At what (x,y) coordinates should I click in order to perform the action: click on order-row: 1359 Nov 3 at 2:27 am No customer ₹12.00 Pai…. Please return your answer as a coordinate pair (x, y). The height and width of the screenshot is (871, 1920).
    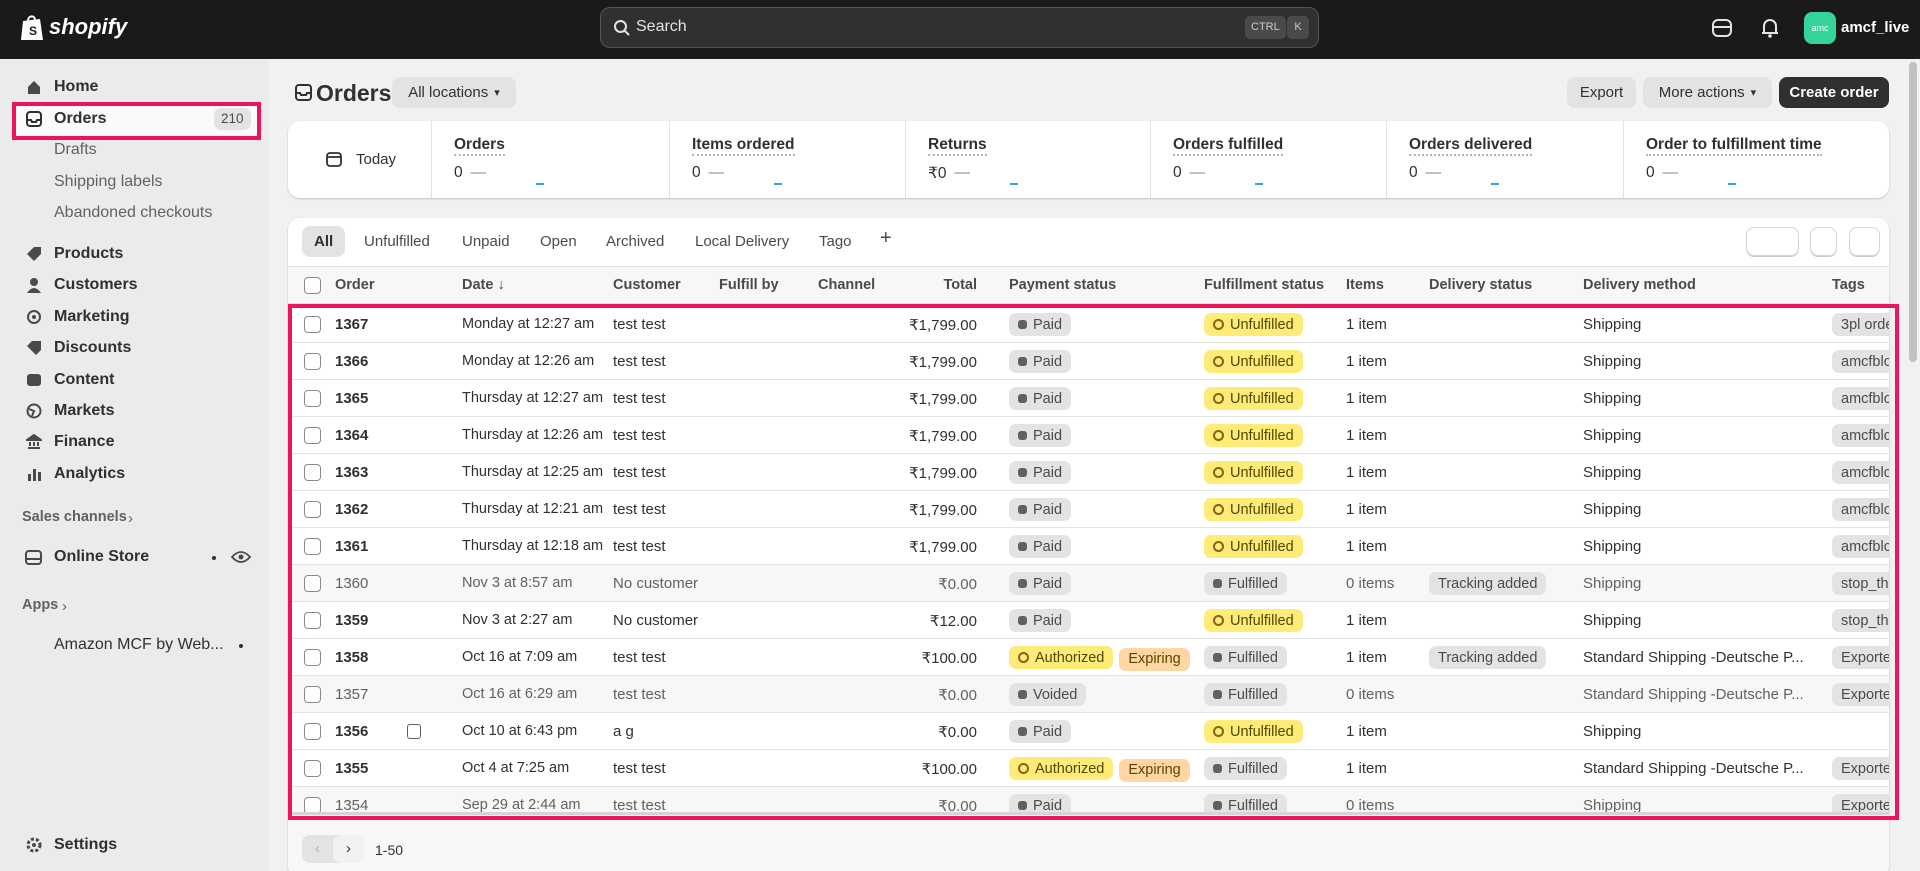
    Looking at the image, I should click on (1088, 620).